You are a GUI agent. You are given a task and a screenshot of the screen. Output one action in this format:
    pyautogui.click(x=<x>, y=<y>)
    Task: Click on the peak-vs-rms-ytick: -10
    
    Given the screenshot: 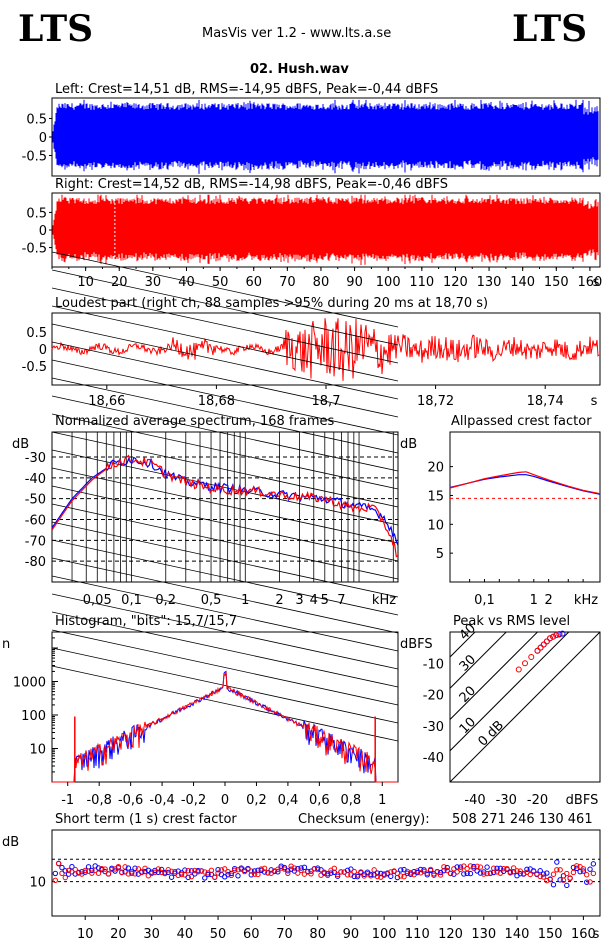 What is the action you would take?
    pyautogui.click(x=433, y=664)
    